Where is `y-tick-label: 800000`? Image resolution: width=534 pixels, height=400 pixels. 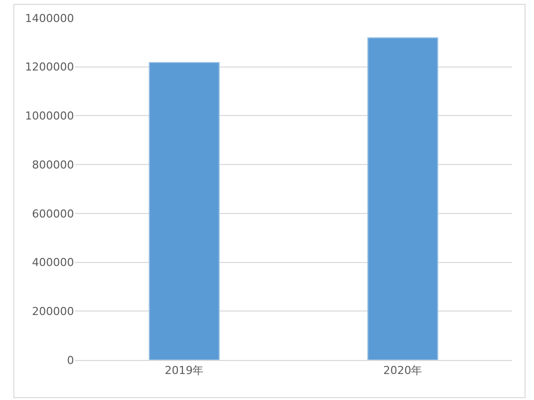 y-tick-label: 800000 is located at coordinates (53, 165).